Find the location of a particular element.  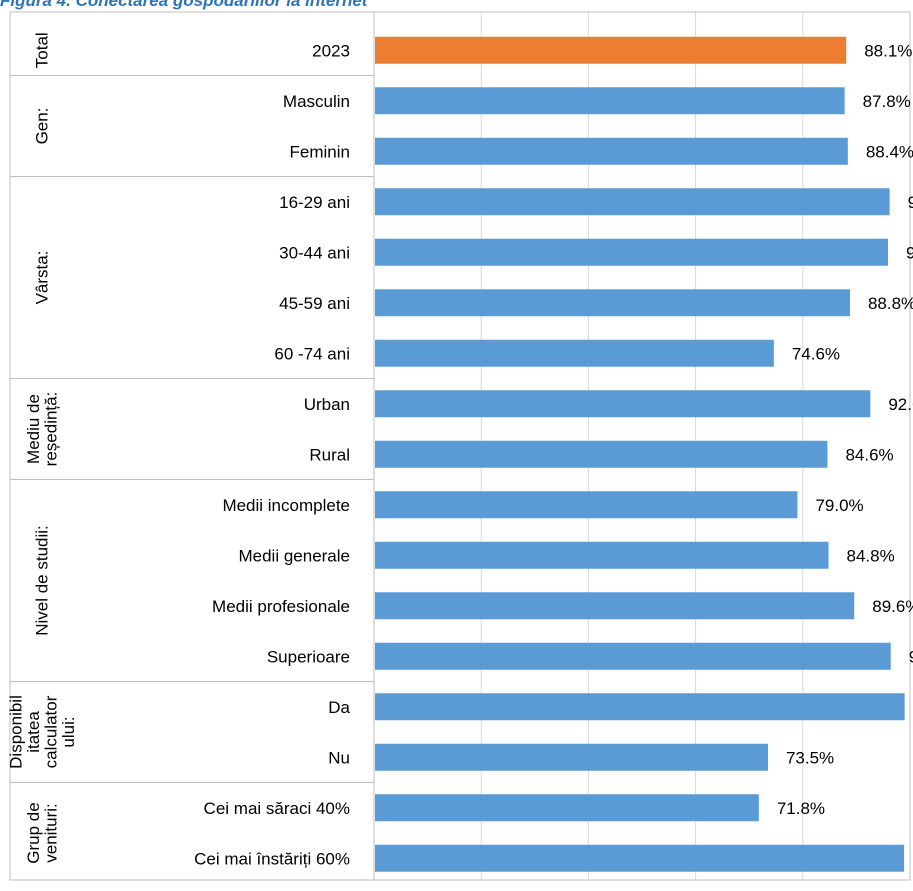

data-label: 89.6% is located at coordinates (892, 606).